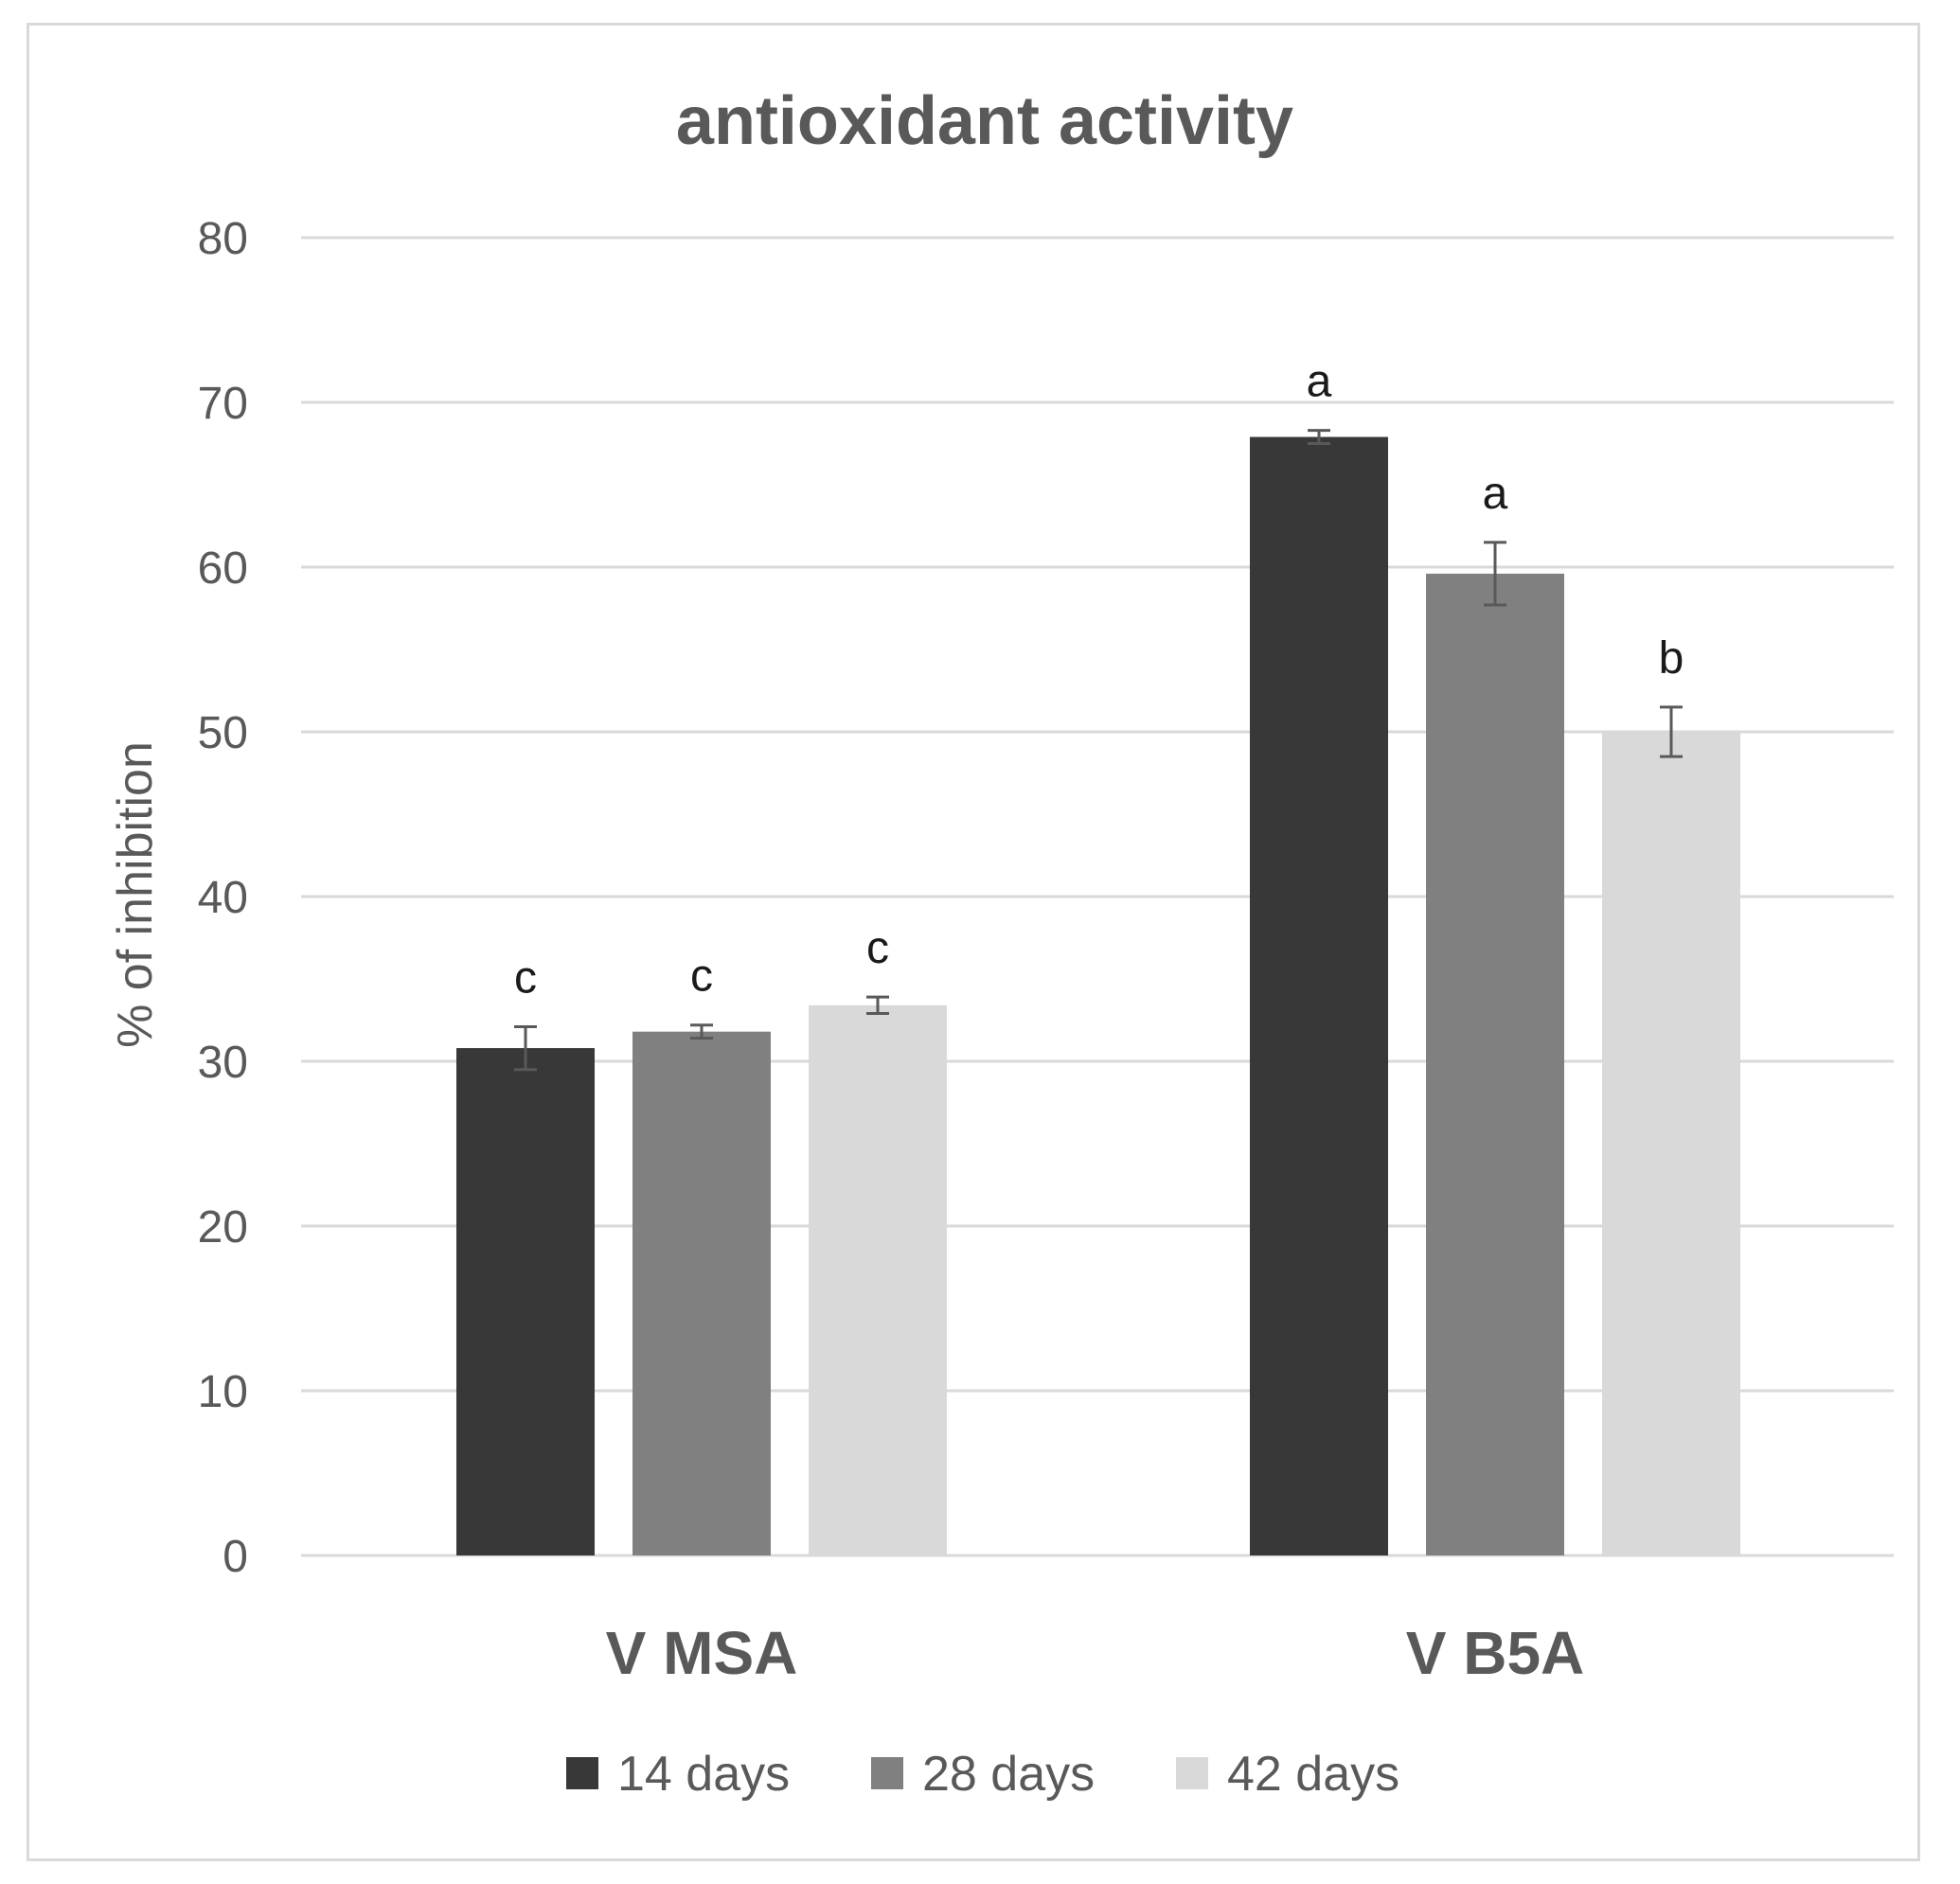 This screenshot has height=1884, width=1960. Describe the element at coordinates (223, 569) in the screenshot. I see `y-tick-label: 60` at that location.